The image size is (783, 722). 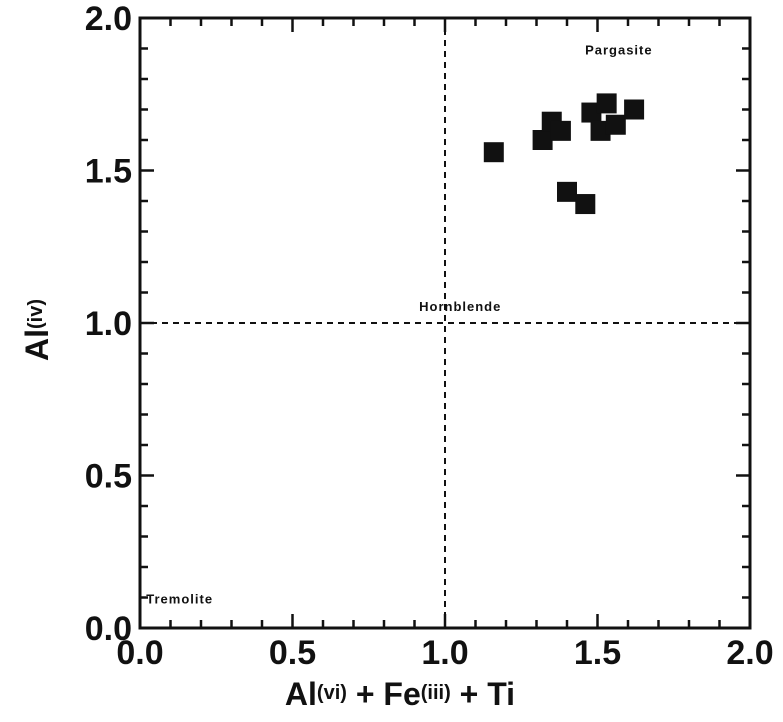 I want to click on y-tick-label: 0.0, so click(x=108, y=629).